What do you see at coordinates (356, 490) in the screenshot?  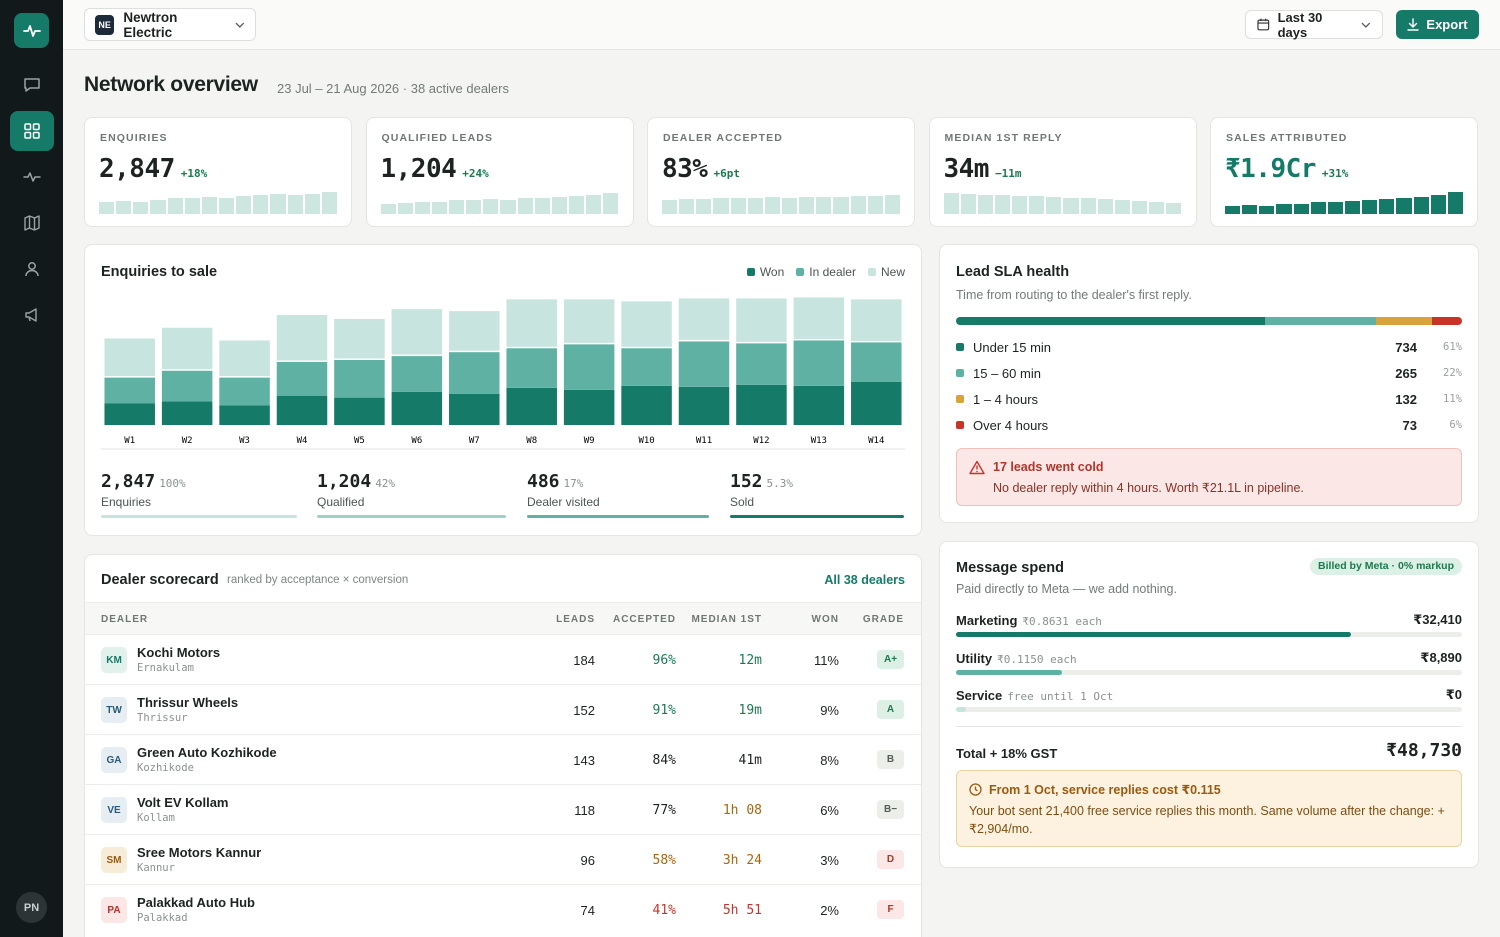 I see `funnel-stage-qualified: 1,204 42% Qualified` at bounding box center [356, 490].